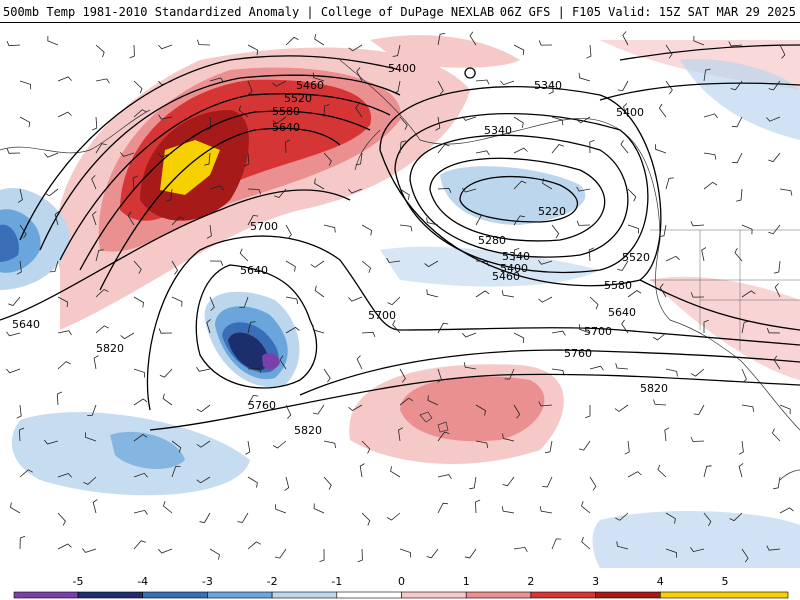  Describe the element at coordinates (298, 98) in the screenshot. I see `contour-label: 5520` at that location.